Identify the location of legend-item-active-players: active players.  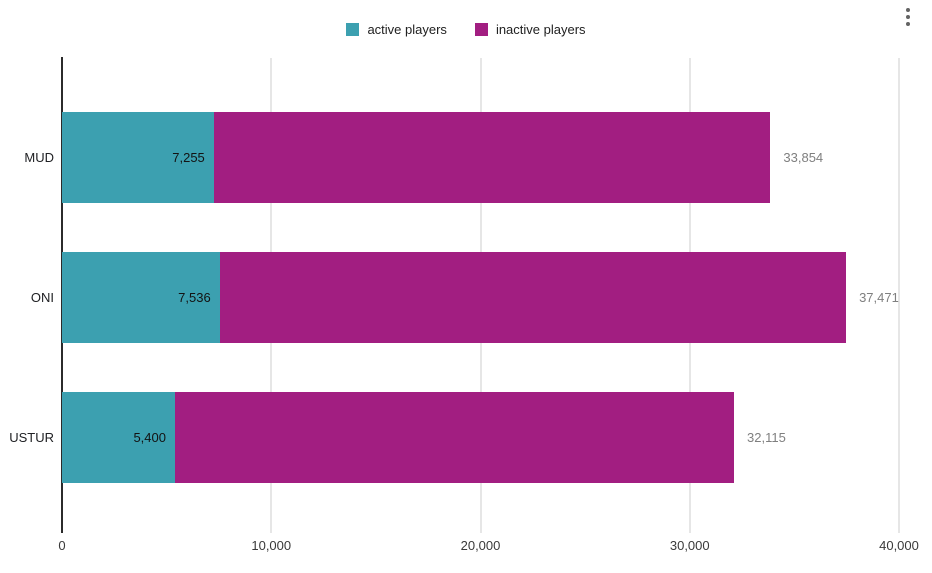
(396, 29).